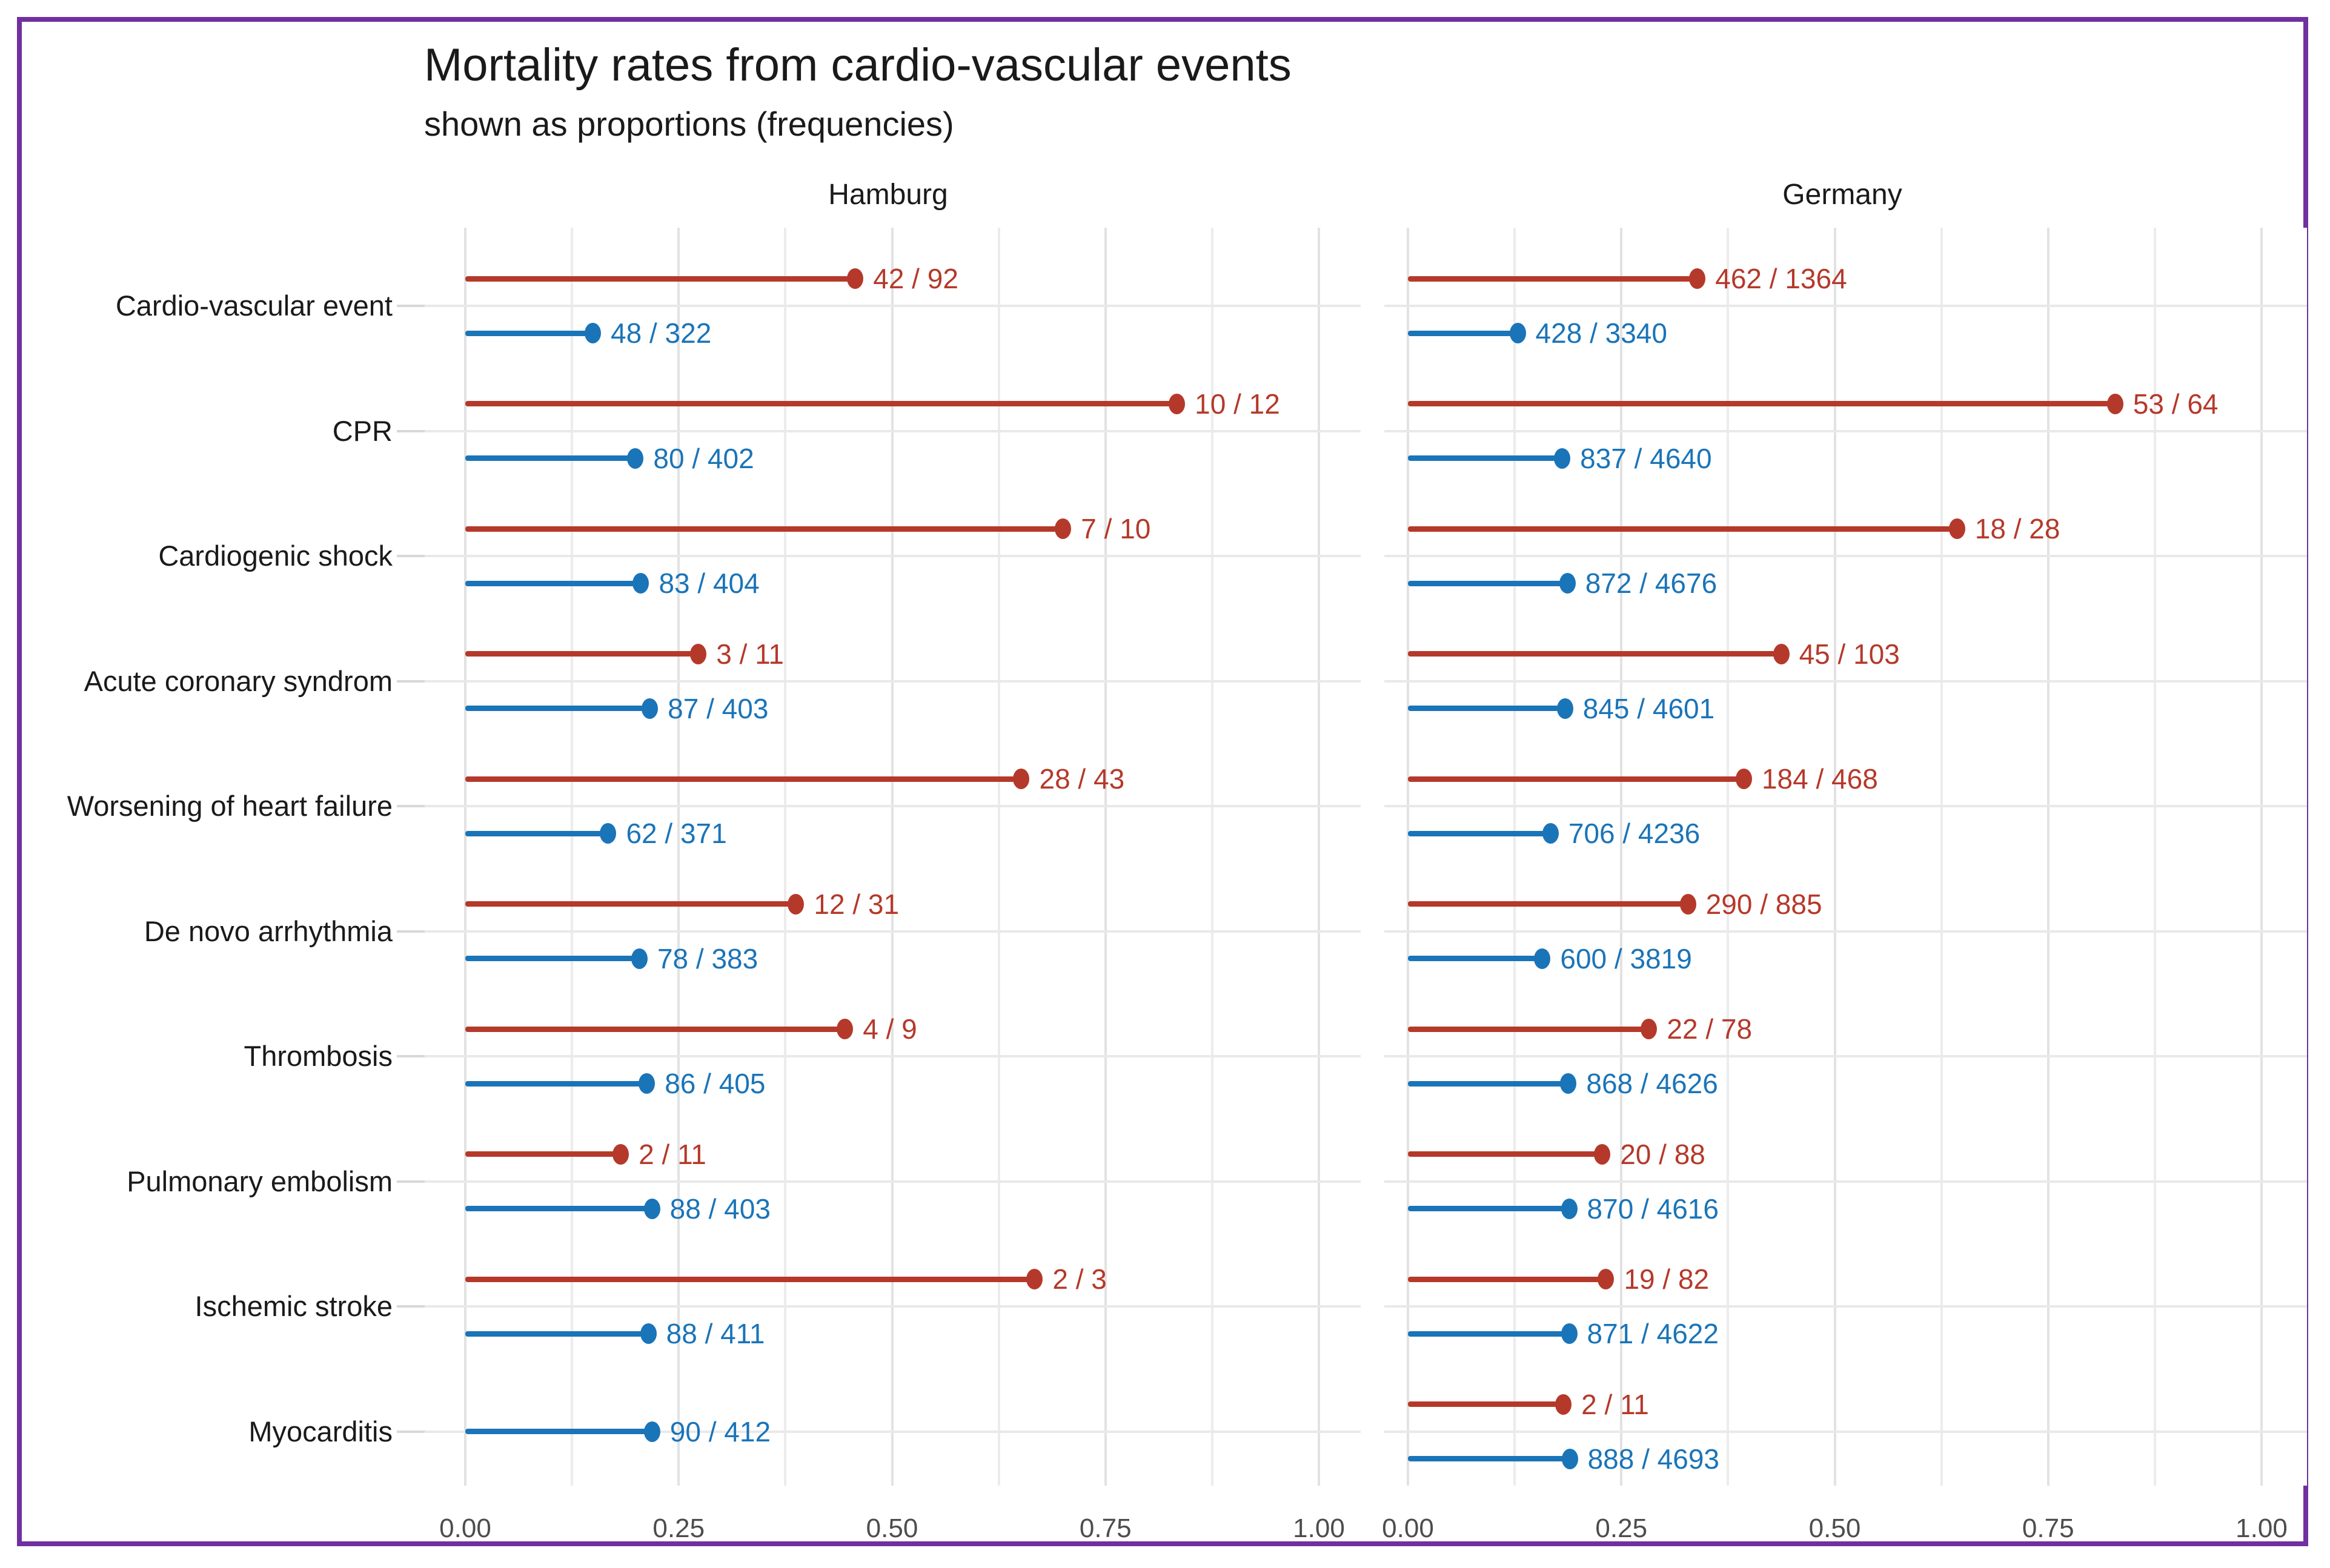 This screenshot has width=2330, height=1568. Describe the element at coordinates (1646, 458) in the screenshot. I see `blue-survivor-value-label: 837 / 4640` at that location.